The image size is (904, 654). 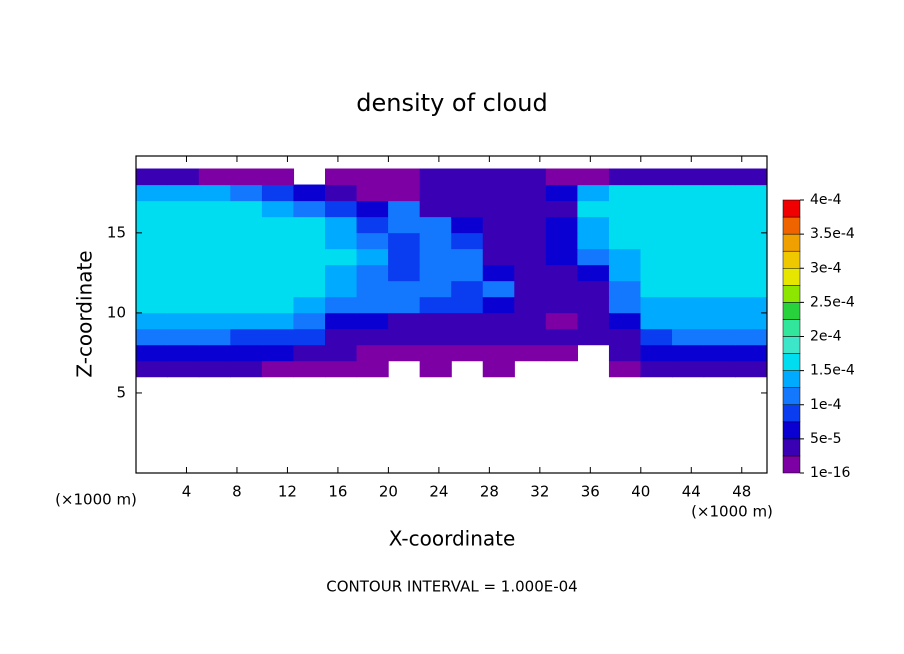 What do you see at coordinates (826, 405) in the screenshot?
I see `colorbar-label: 1e-4` at bounding box center [826, 405].